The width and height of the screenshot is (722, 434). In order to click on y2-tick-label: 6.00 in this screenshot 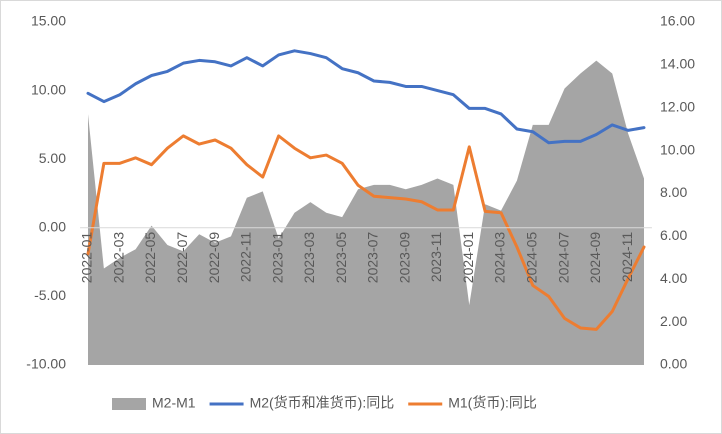, I will do `click(673, 235)`.